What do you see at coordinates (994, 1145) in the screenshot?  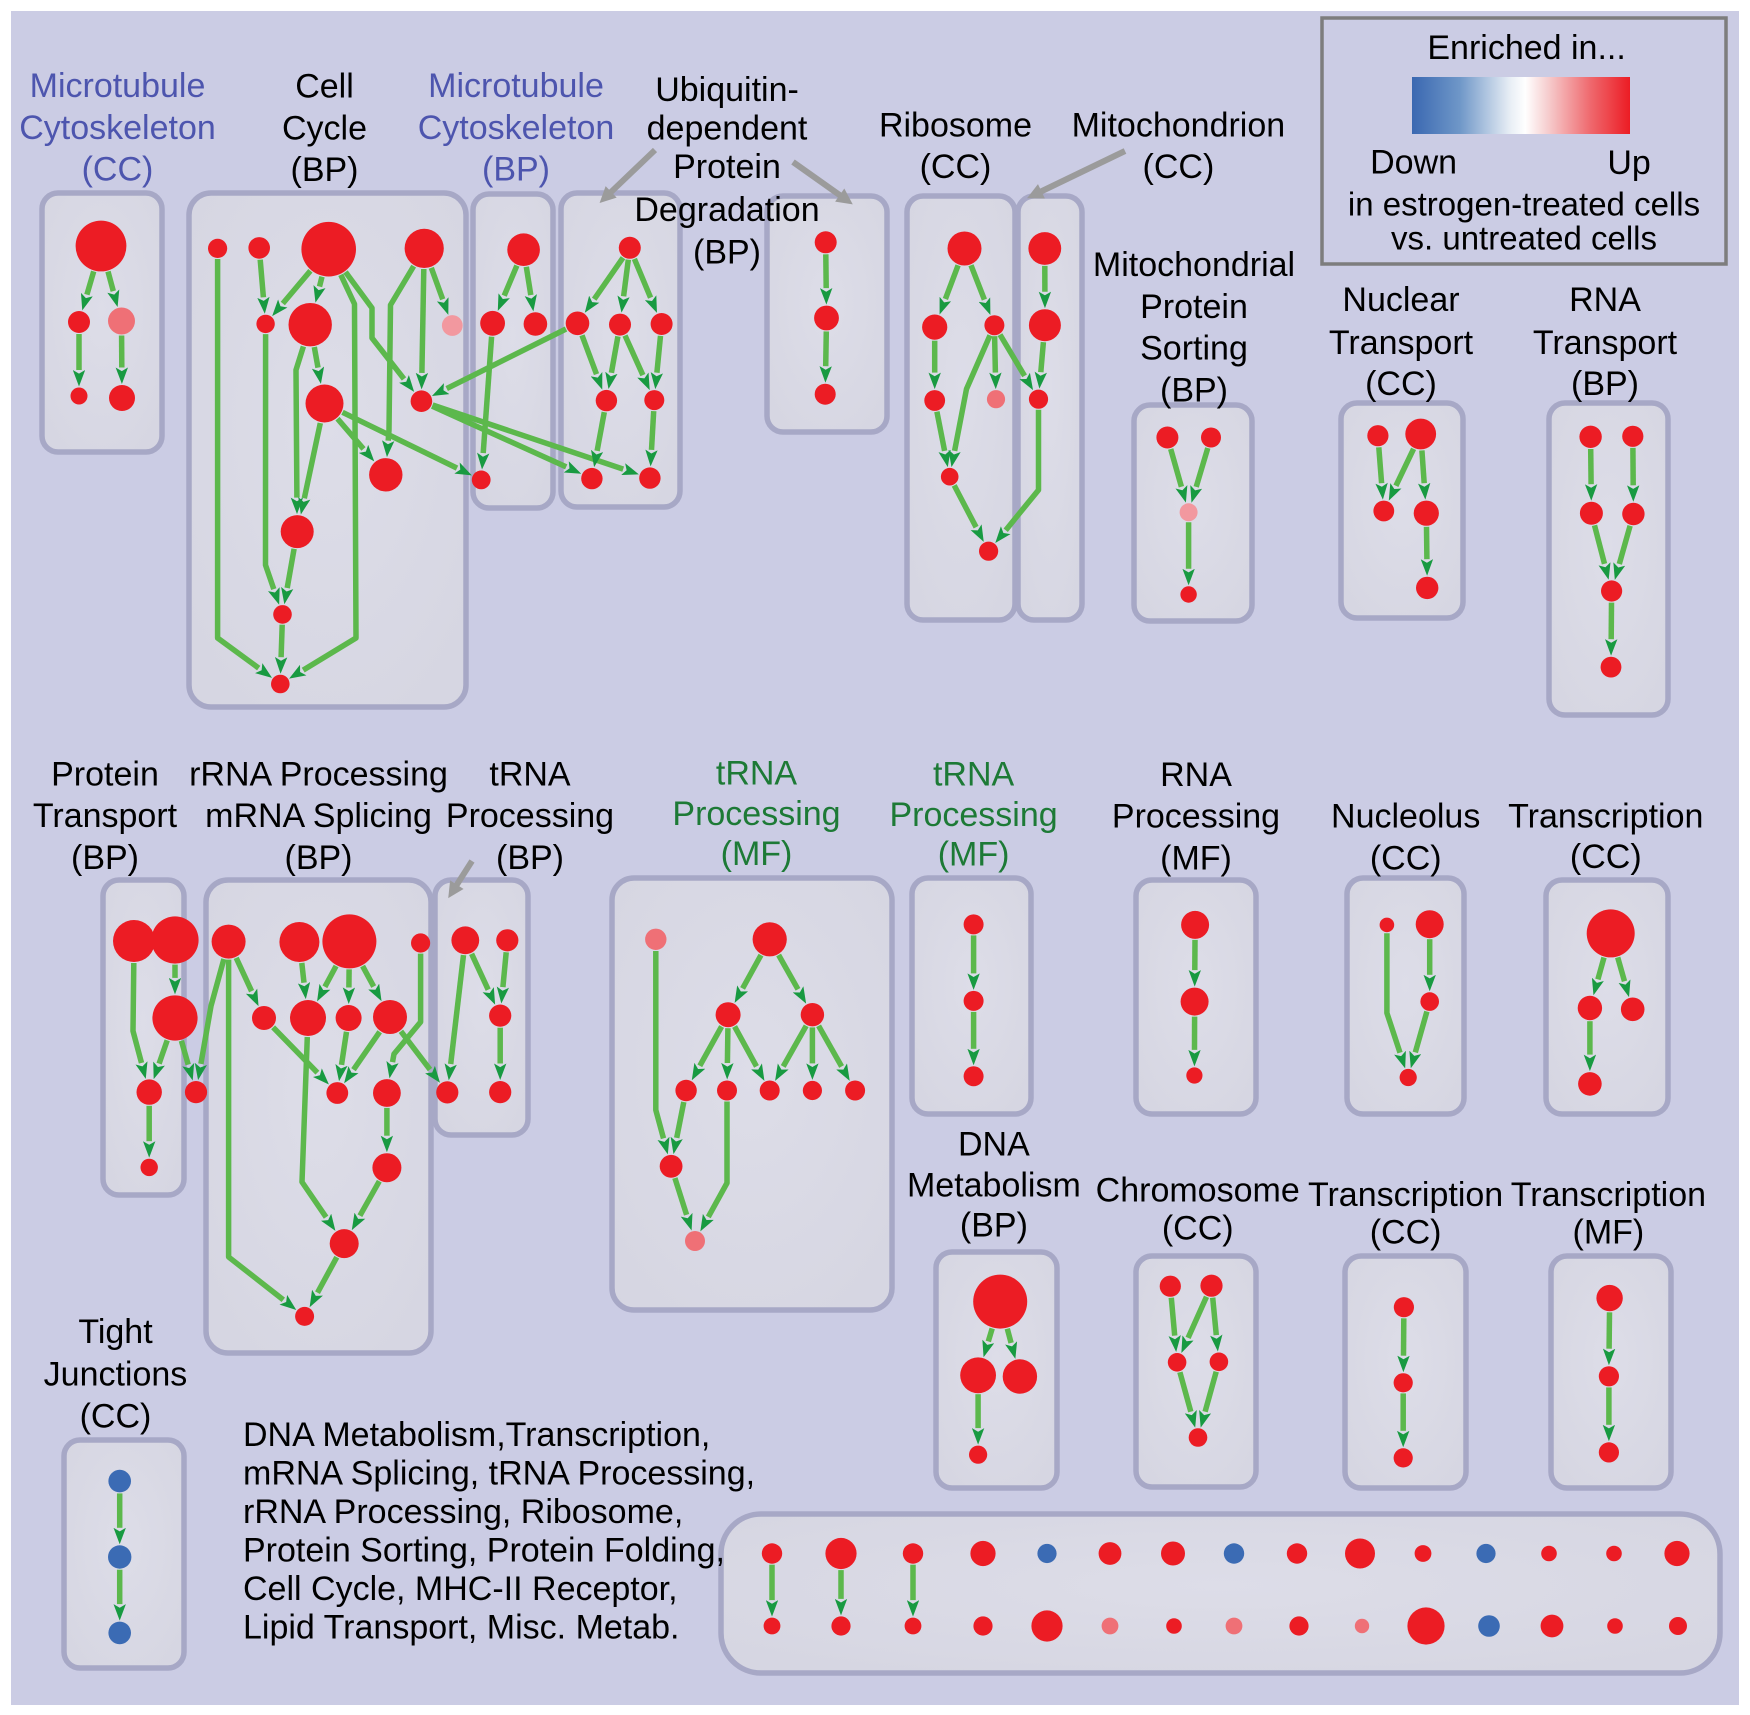 I see `svg-text: DNA` at bounding box center [994, 1145].